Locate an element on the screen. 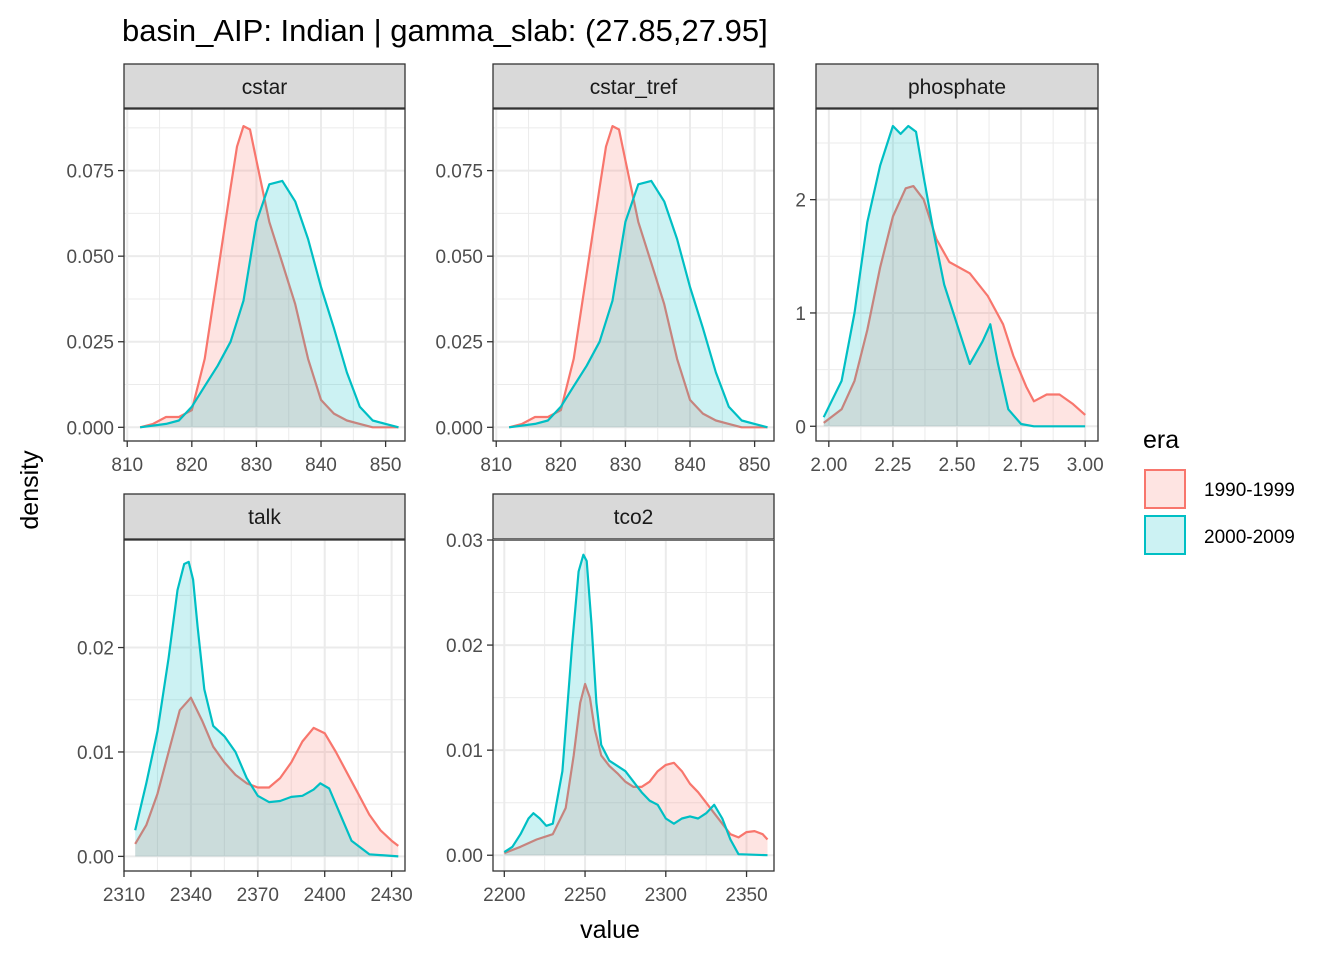 This screenshot has width=1344, height=960. density-line-1990-1999-tco2 is located at coordinates (636, 768).